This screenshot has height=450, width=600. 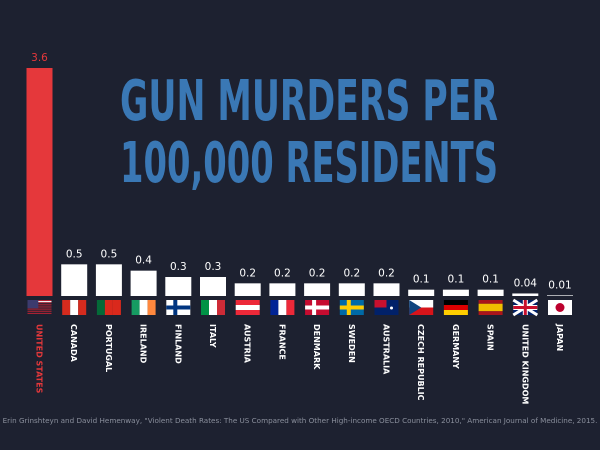 What do you see at coordinates (247, 344) in the screenshot?
I see `x-tick-label: AUSTRIA` at bounding box center [247, 344].